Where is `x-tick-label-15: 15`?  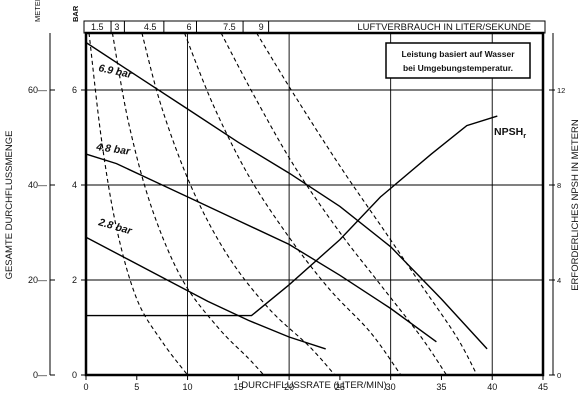
x-tick-label-15: 15 is located at coordinates (238, 387).